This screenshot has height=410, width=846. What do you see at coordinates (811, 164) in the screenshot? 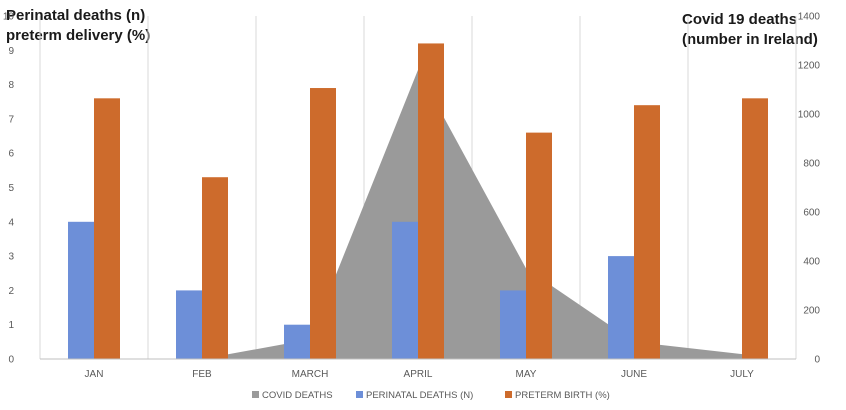
I see `right-tick-label: 800` at bounding box center [811, 164].